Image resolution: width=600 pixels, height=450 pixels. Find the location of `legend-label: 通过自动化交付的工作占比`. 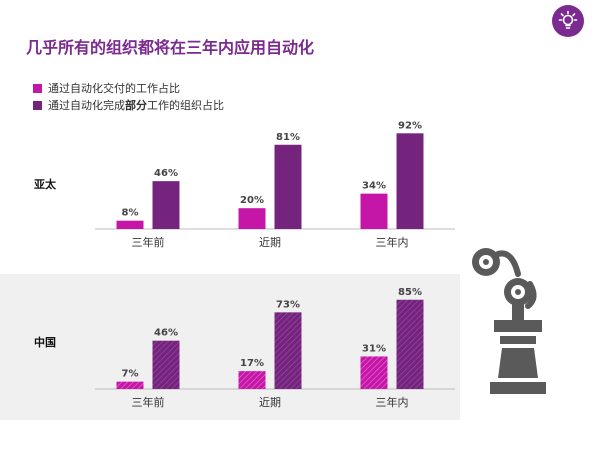

legend-label: 通过自动化交付的工作占比 is located at coordinates (114, 88).